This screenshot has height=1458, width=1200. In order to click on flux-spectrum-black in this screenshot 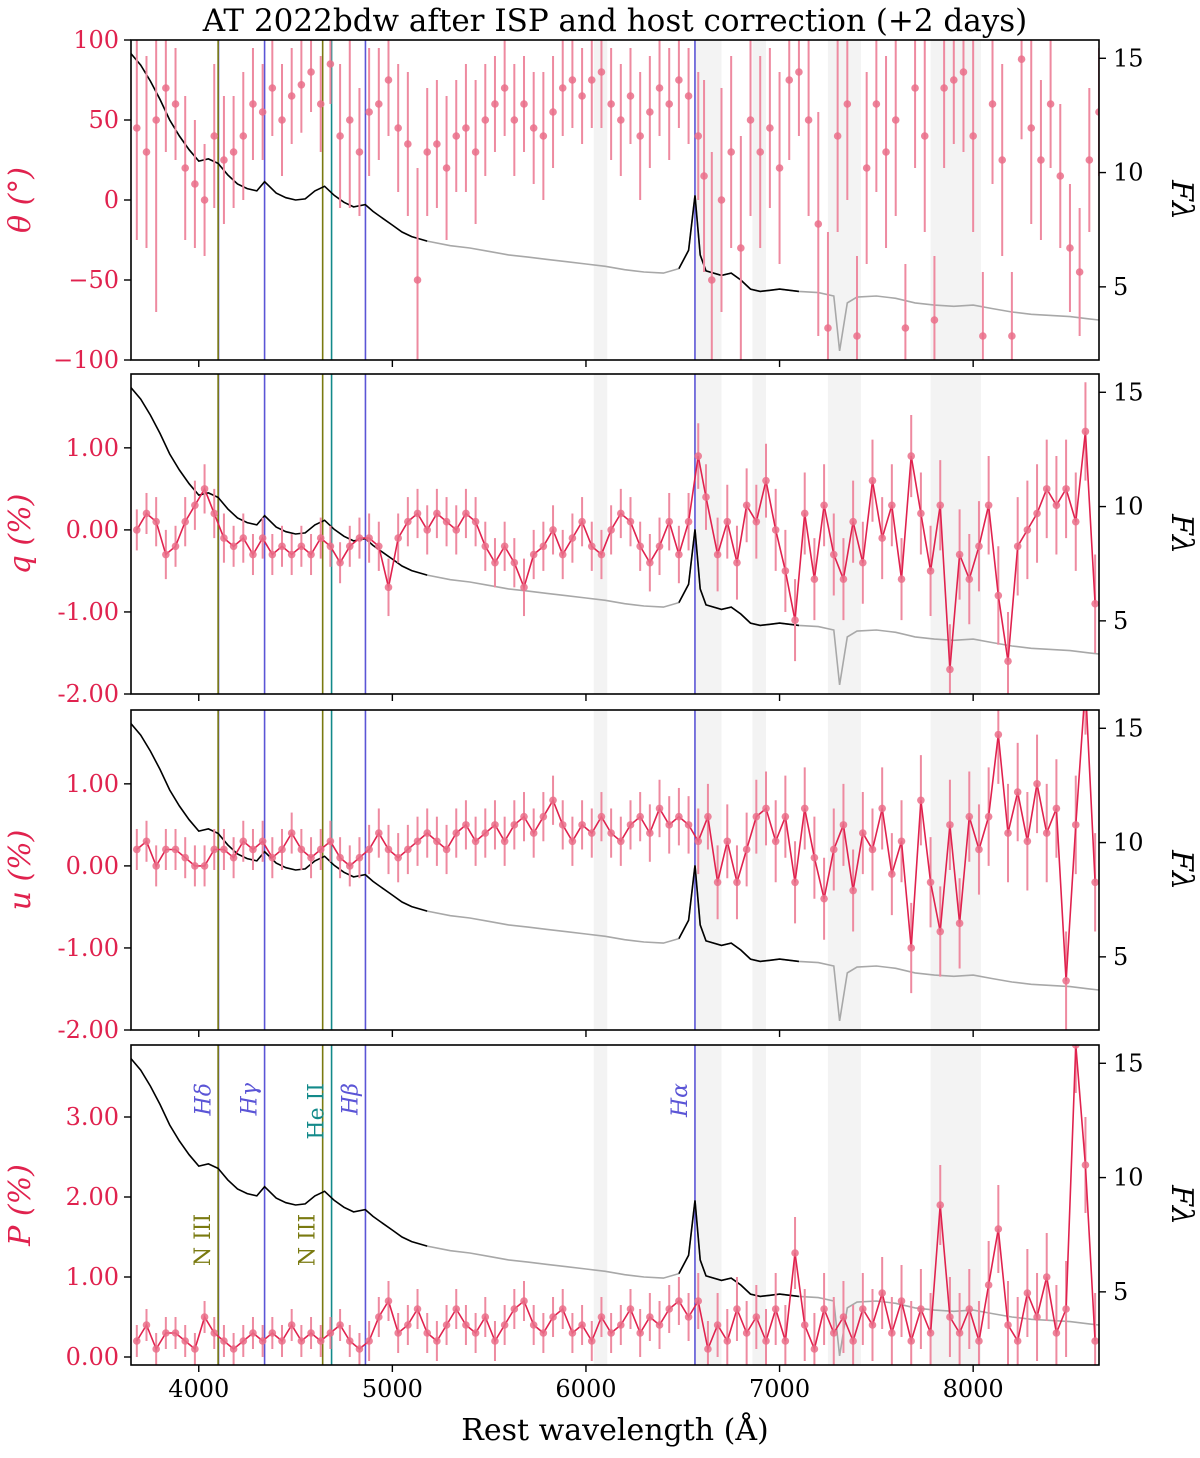, I will do `click(279, 1152)`.